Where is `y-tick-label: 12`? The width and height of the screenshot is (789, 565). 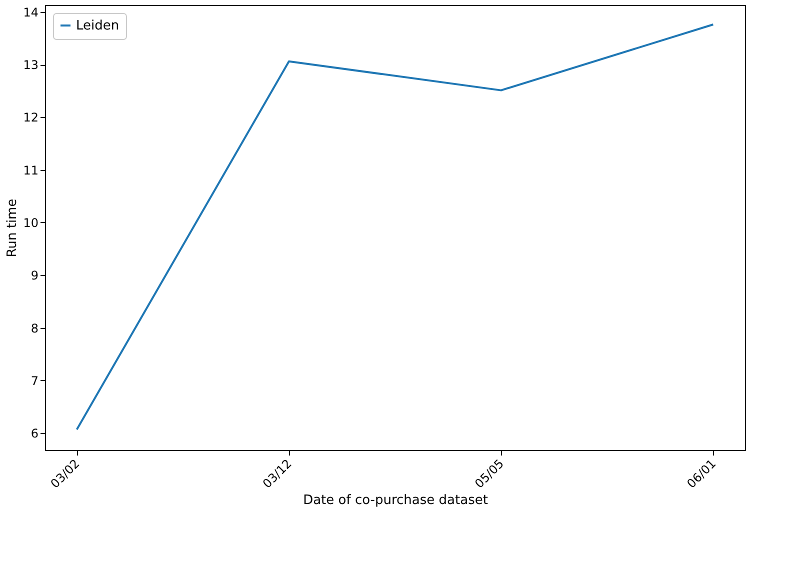
y-tick-label: 12 is located at coordinates (30, 117).